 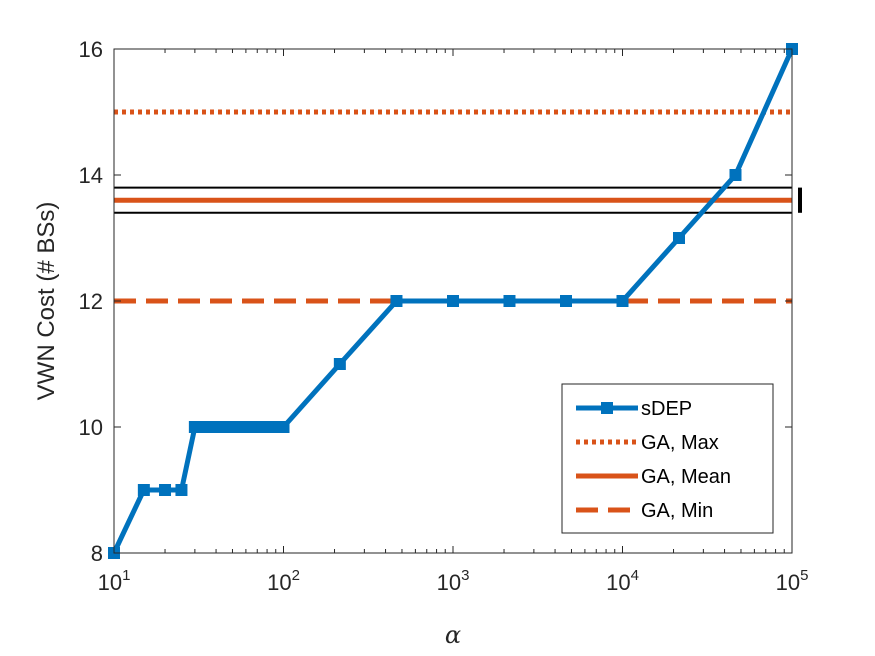 What do you see at coordinates (46, 301) in the screenshot?
I see `y-axis-label: VWN Cost (# BSs)` at bounding box center [46, 301].